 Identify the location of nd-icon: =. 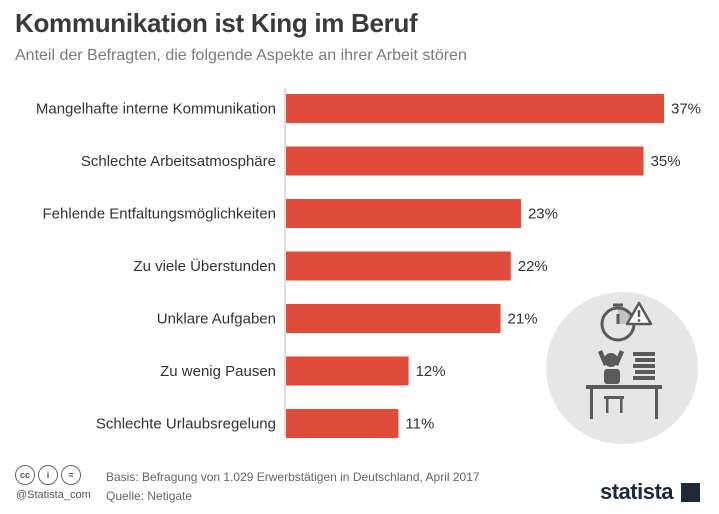
(71, 475).